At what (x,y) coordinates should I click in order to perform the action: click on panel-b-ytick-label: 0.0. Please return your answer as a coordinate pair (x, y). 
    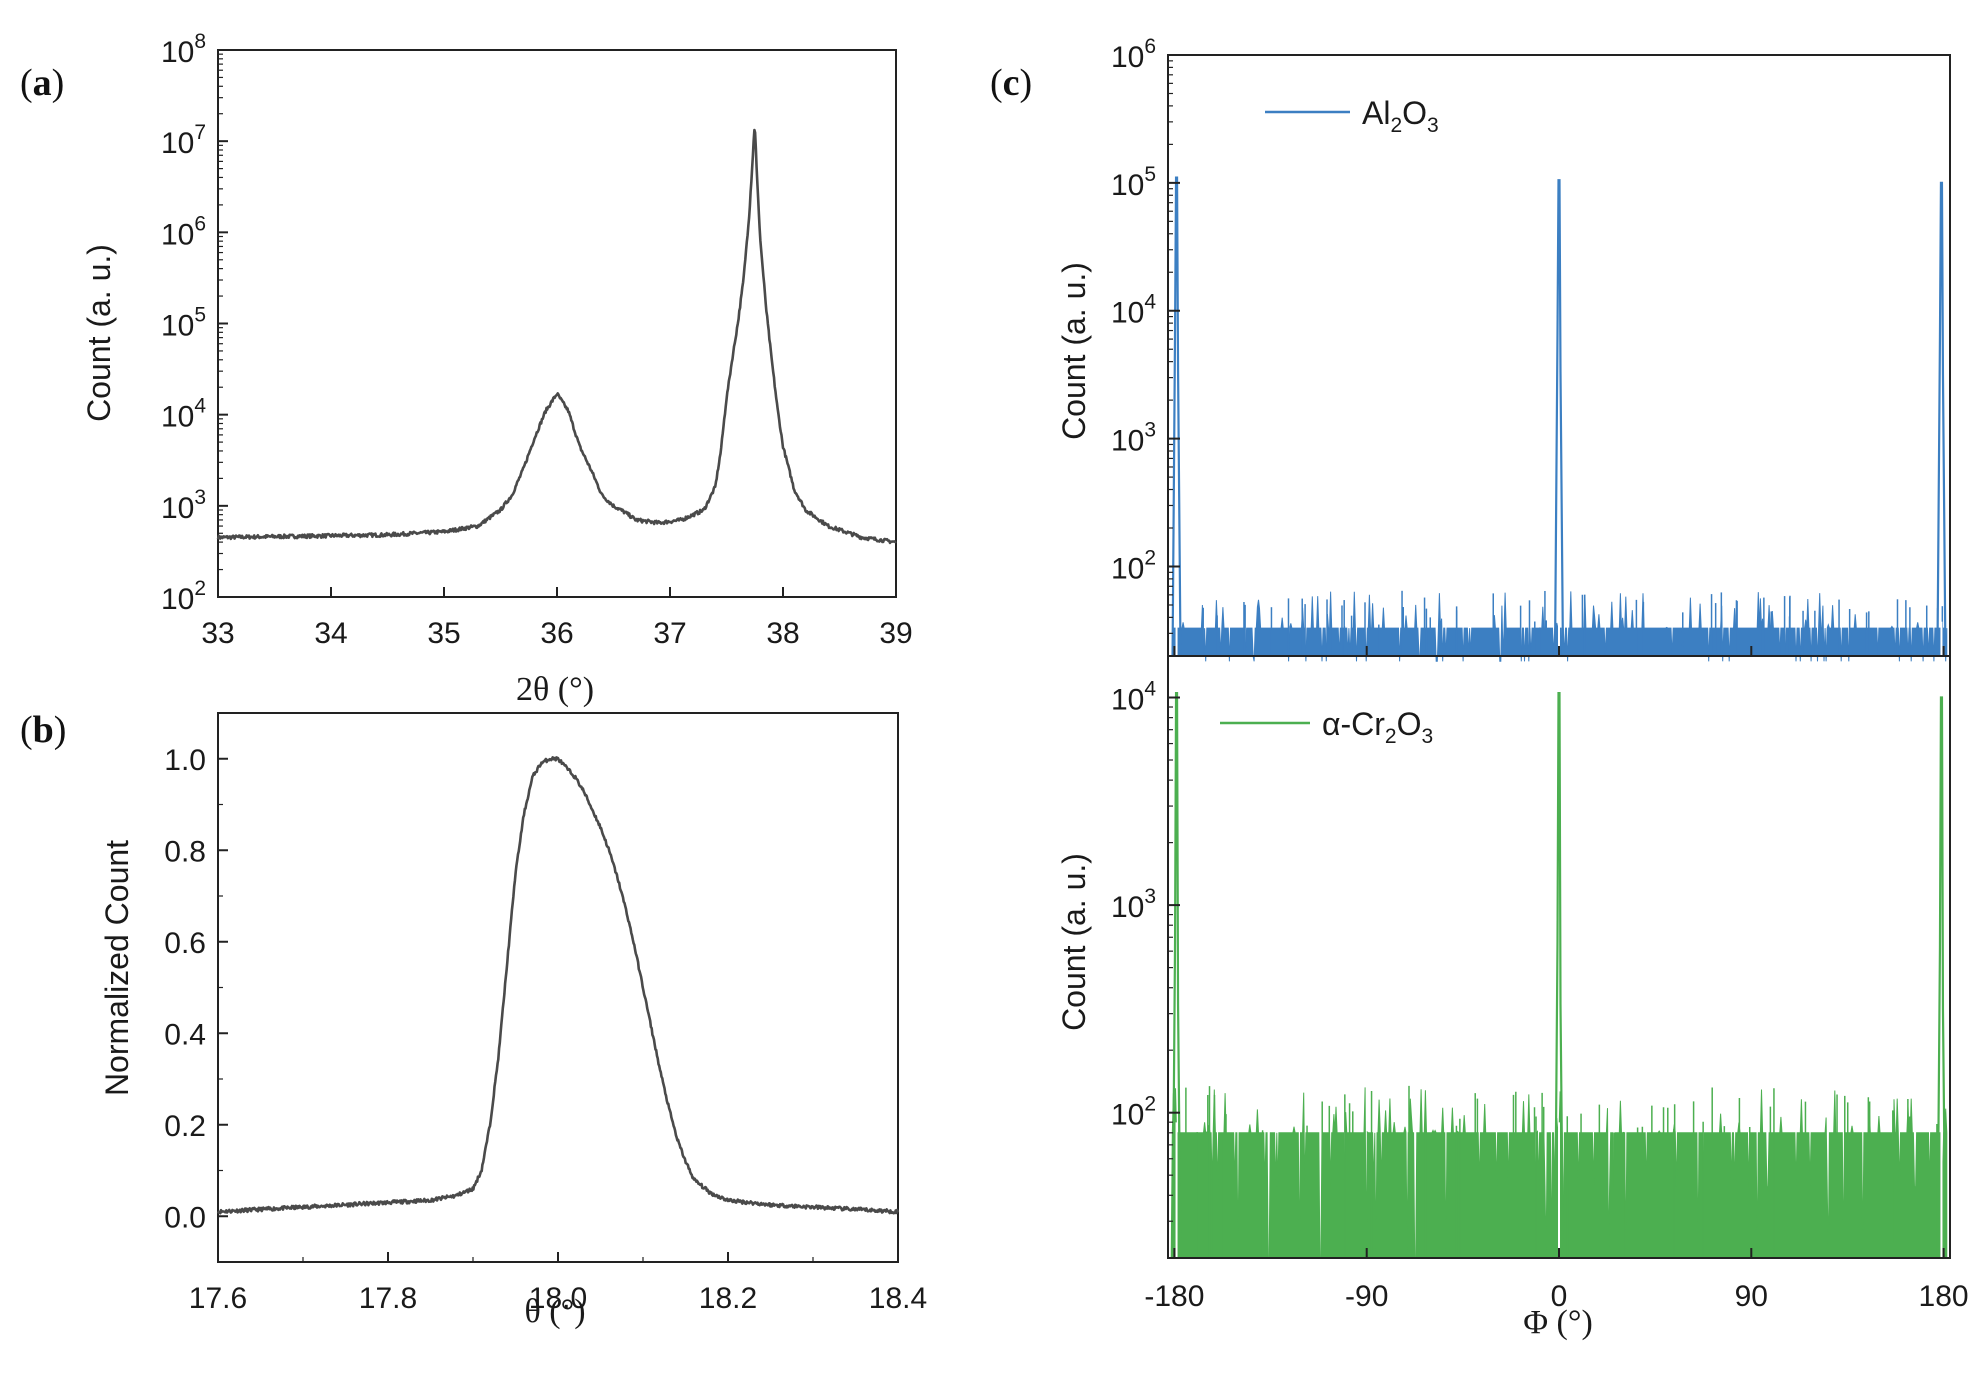
    Looking at the image, I should click on (185, 1217).